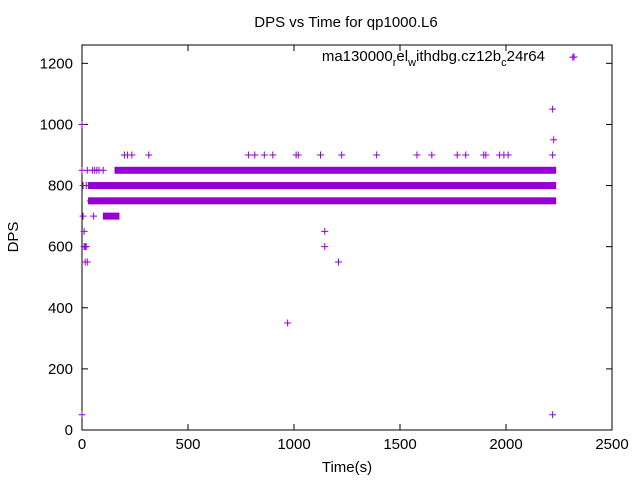  I want to click on chart-title: DPS vs Time for qp1000.L6, so click(345, 22).